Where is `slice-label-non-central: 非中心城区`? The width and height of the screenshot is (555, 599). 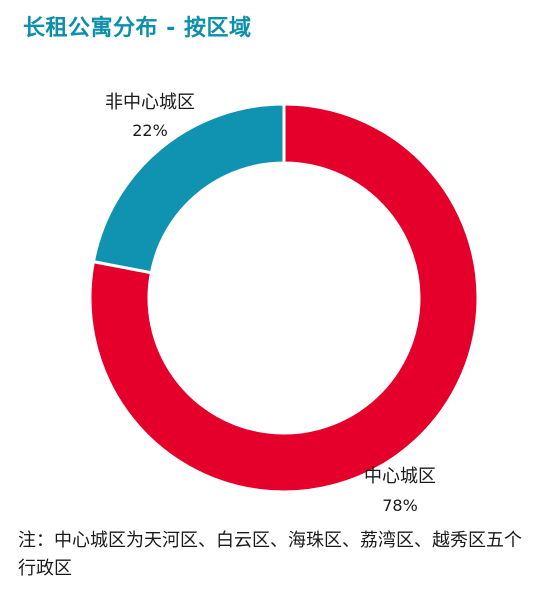
slice-label-non-central: 非中心城区 is located at coordinates (150, 102).